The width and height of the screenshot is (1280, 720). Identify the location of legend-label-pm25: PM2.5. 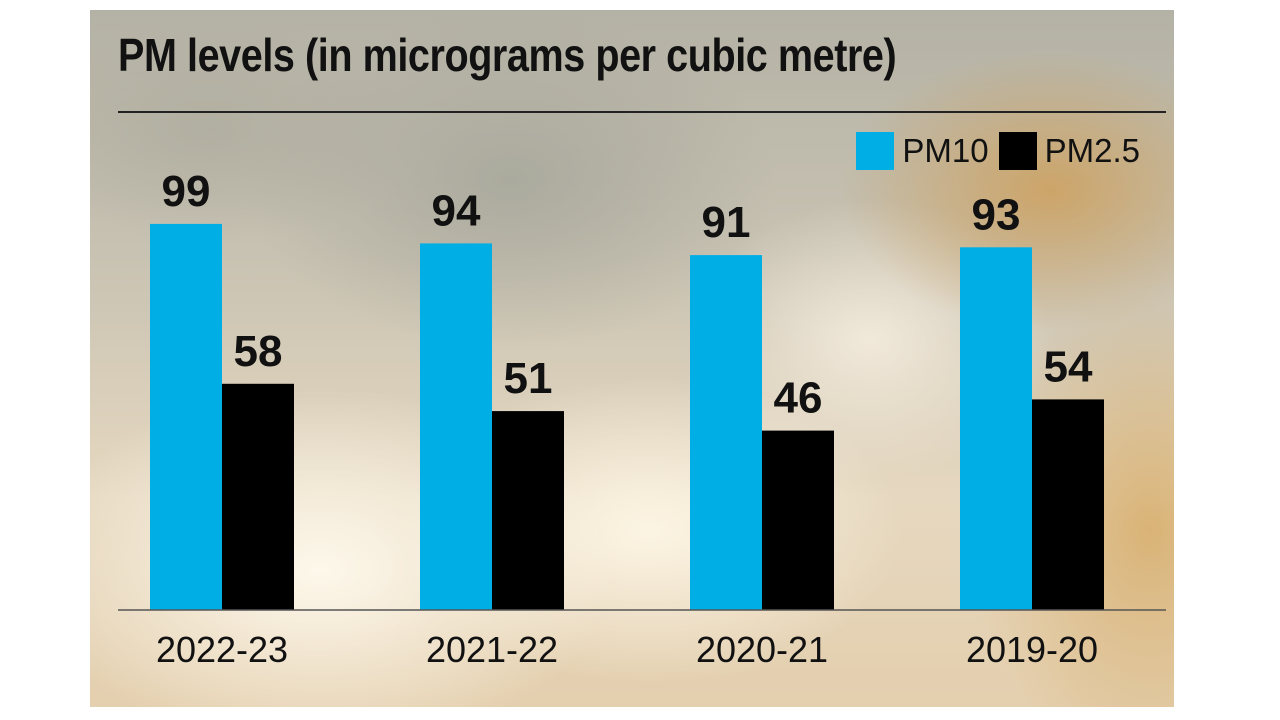
(1092, 150).